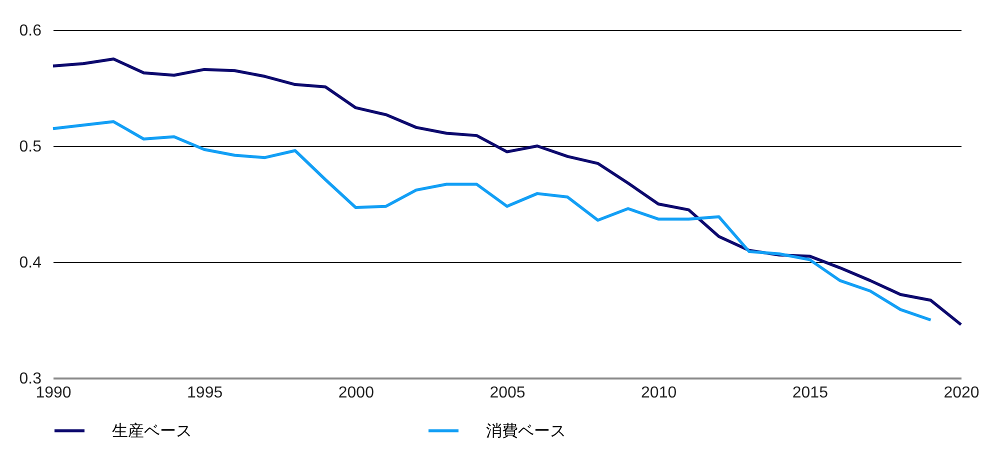 Image resolution: width=992 pixels, height=450 pixels. What do you see at coordinates (810, 393) in the screenshot?
I see `x-tick-label: 2015` at bounding box center [810, 393].